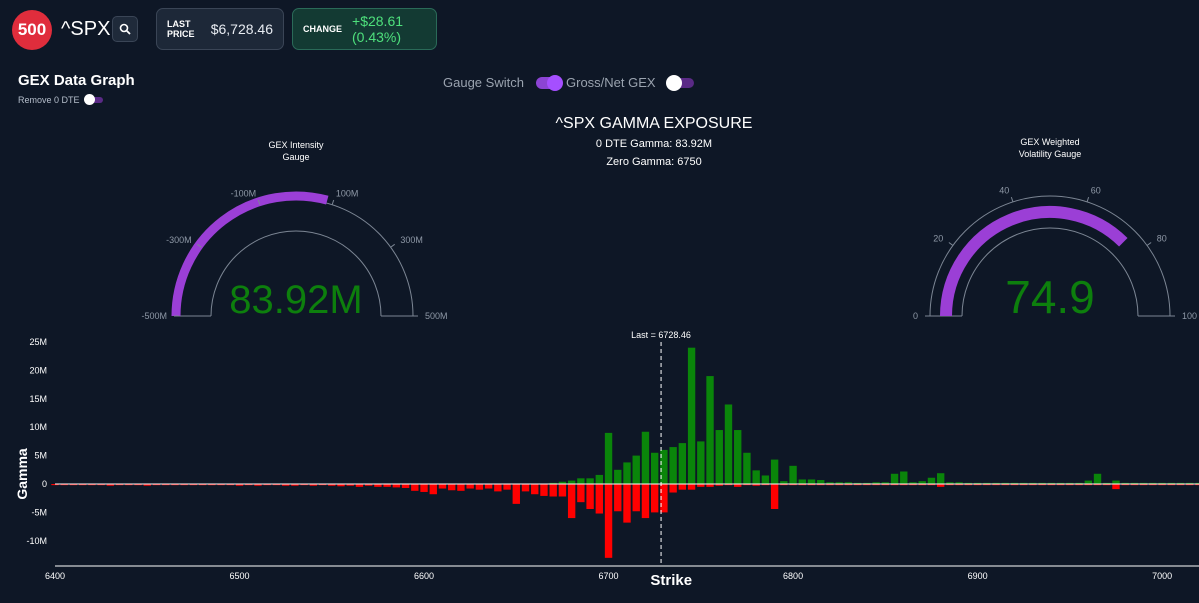 The height and width of the screenshot is (603, 1199). What do you see at coordinates (244, 193) in the screenshot?
I see `gauge-tick-label: -100M` at bounding box center [244, 193].